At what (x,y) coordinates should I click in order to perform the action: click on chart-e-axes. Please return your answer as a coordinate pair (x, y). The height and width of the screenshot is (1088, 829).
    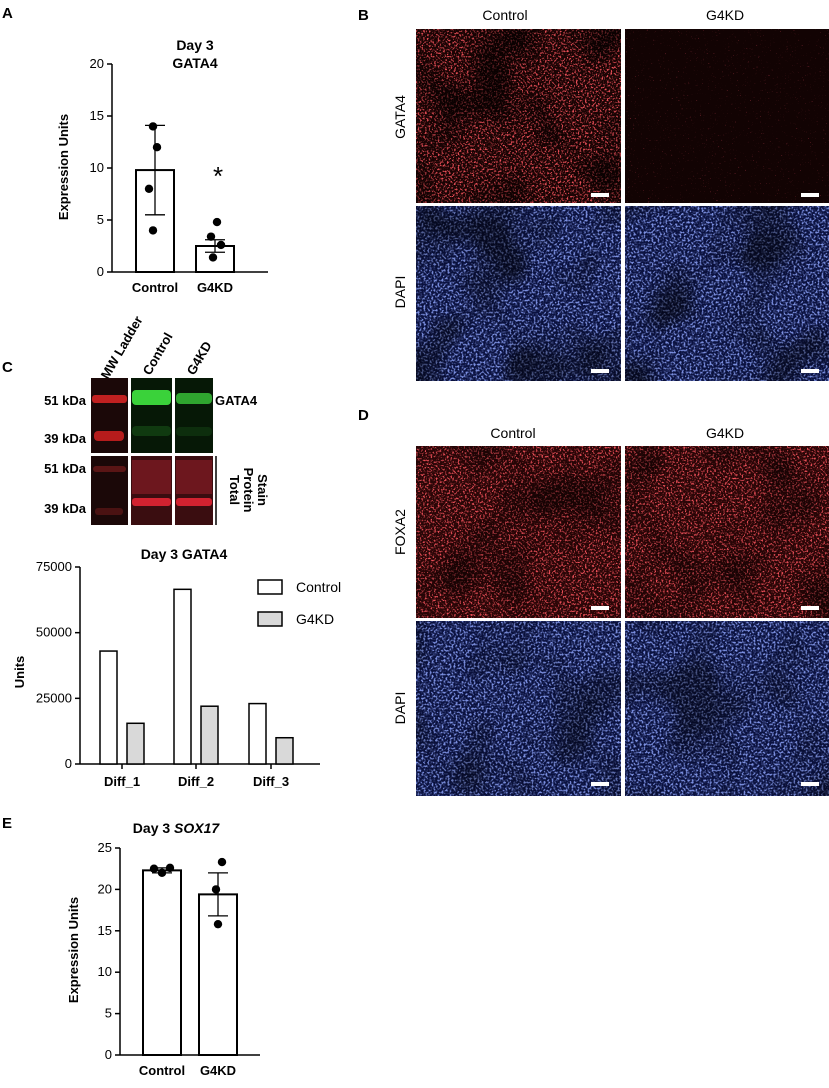
    Looking at the image, I should click on (189, 952).